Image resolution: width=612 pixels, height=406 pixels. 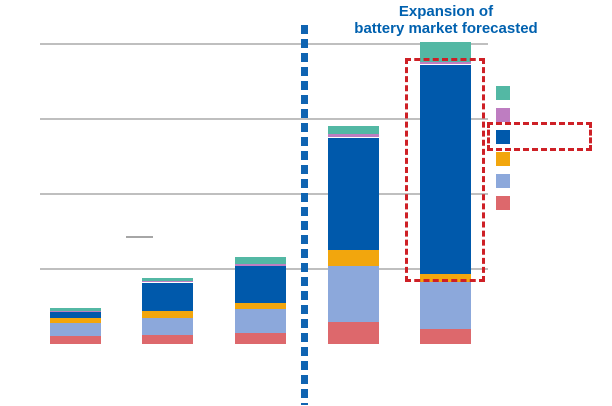 I want to click on gray-dash-marker, so click(x=139, y=237).